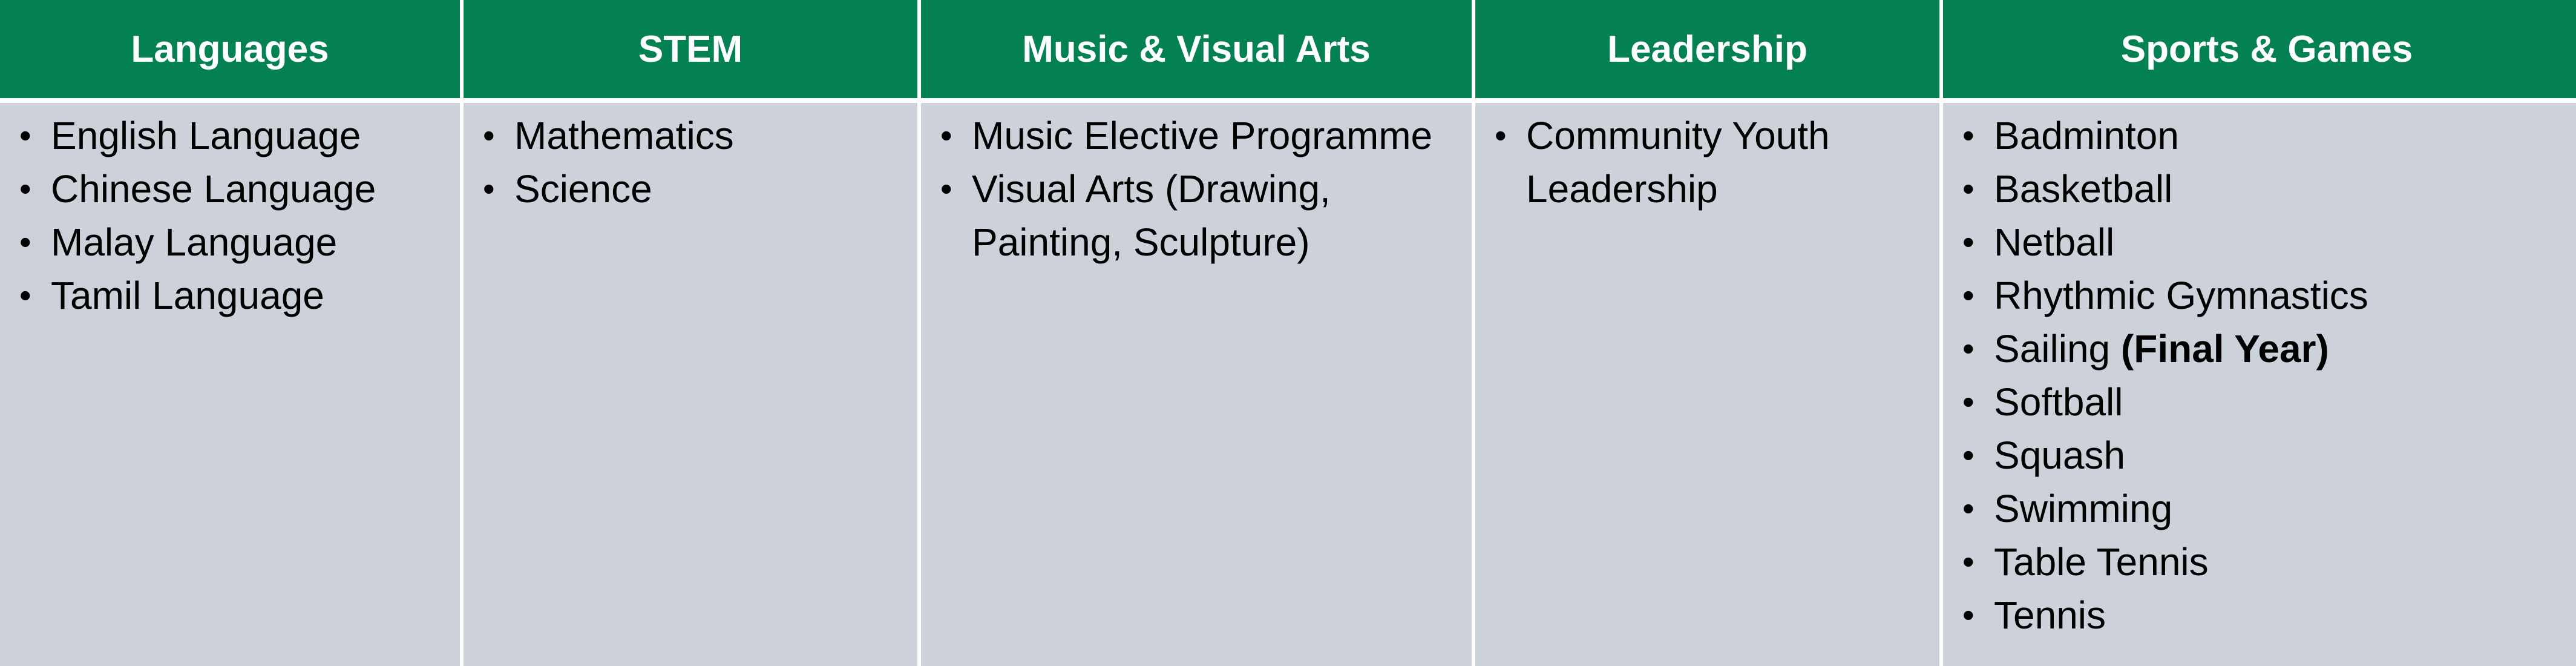 Image resolution: width=2576 pixels, height=666 pixels. I want to click on header-sports-games: Sports & Games, so click(2259, 49).